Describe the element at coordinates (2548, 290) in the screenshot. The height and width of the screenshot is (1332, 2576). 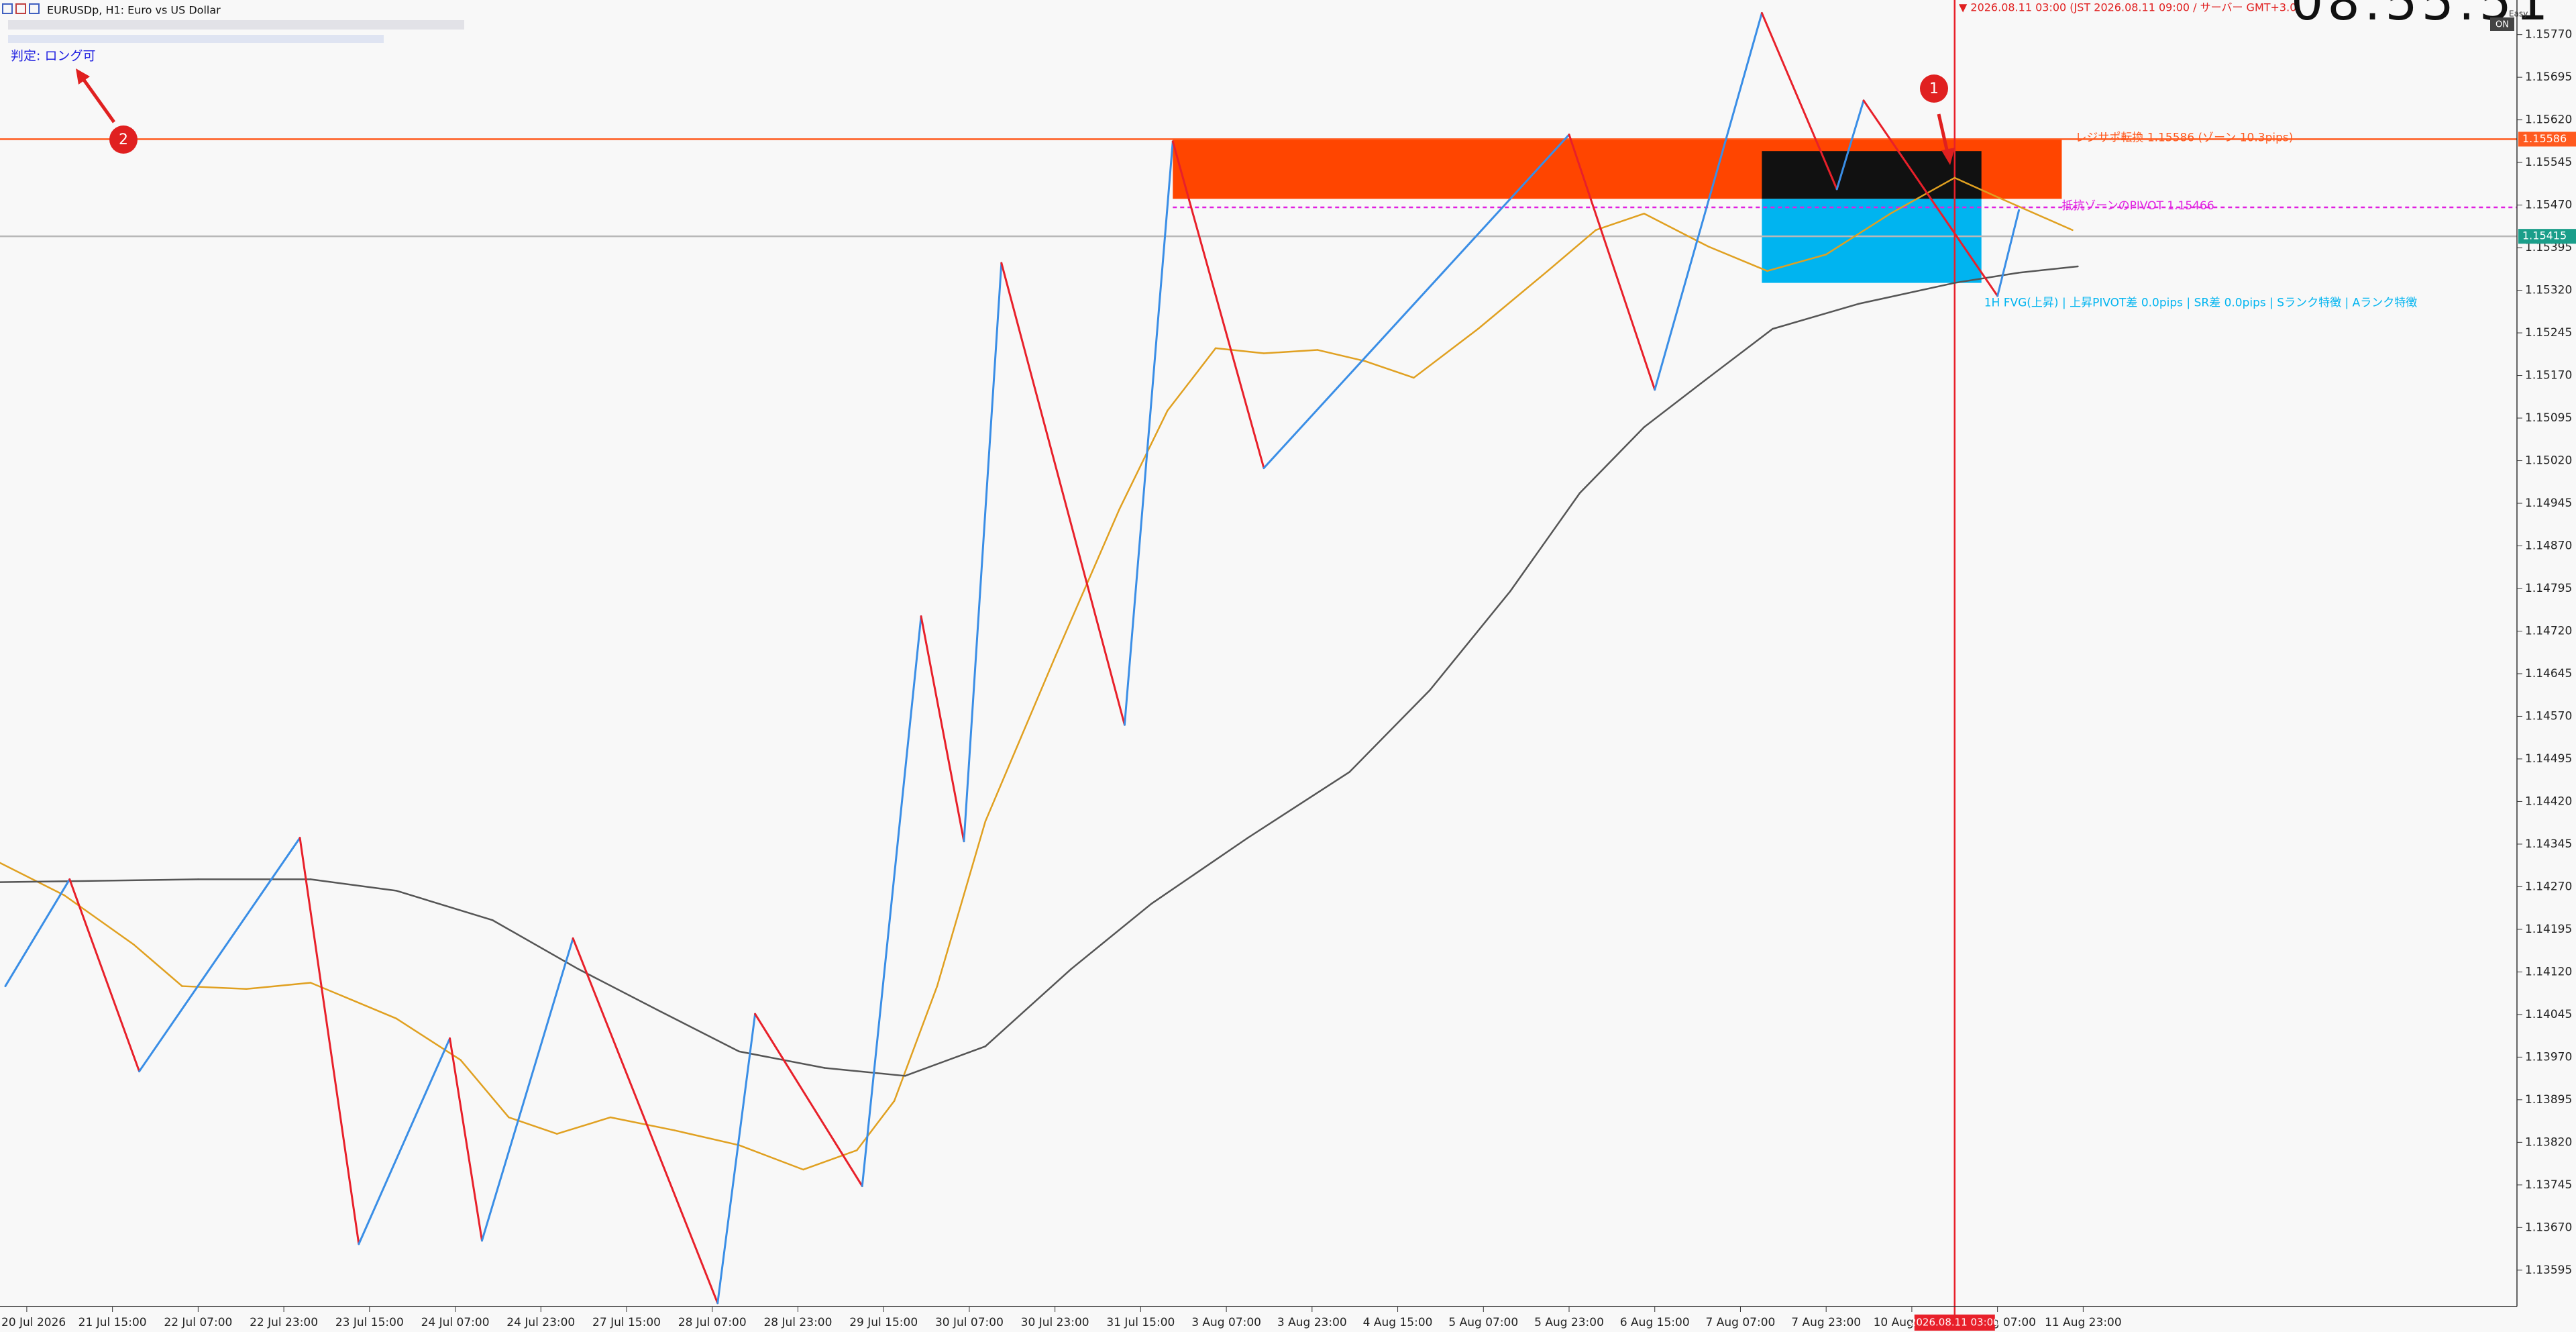
I see `y-tick-label: 1.15320` at that location.